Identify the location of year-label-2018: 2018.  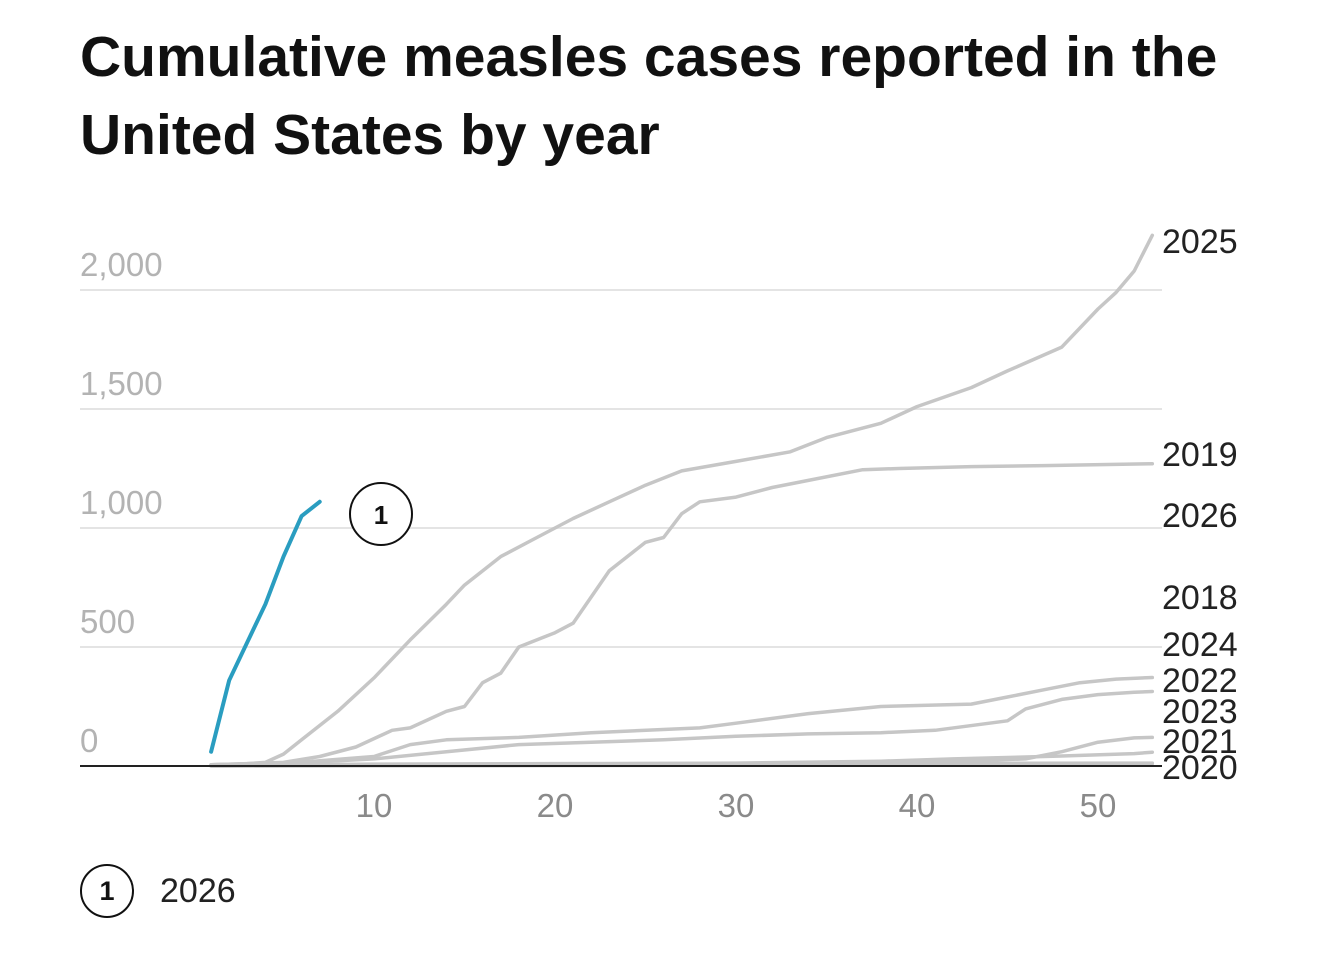
(1200, 598).